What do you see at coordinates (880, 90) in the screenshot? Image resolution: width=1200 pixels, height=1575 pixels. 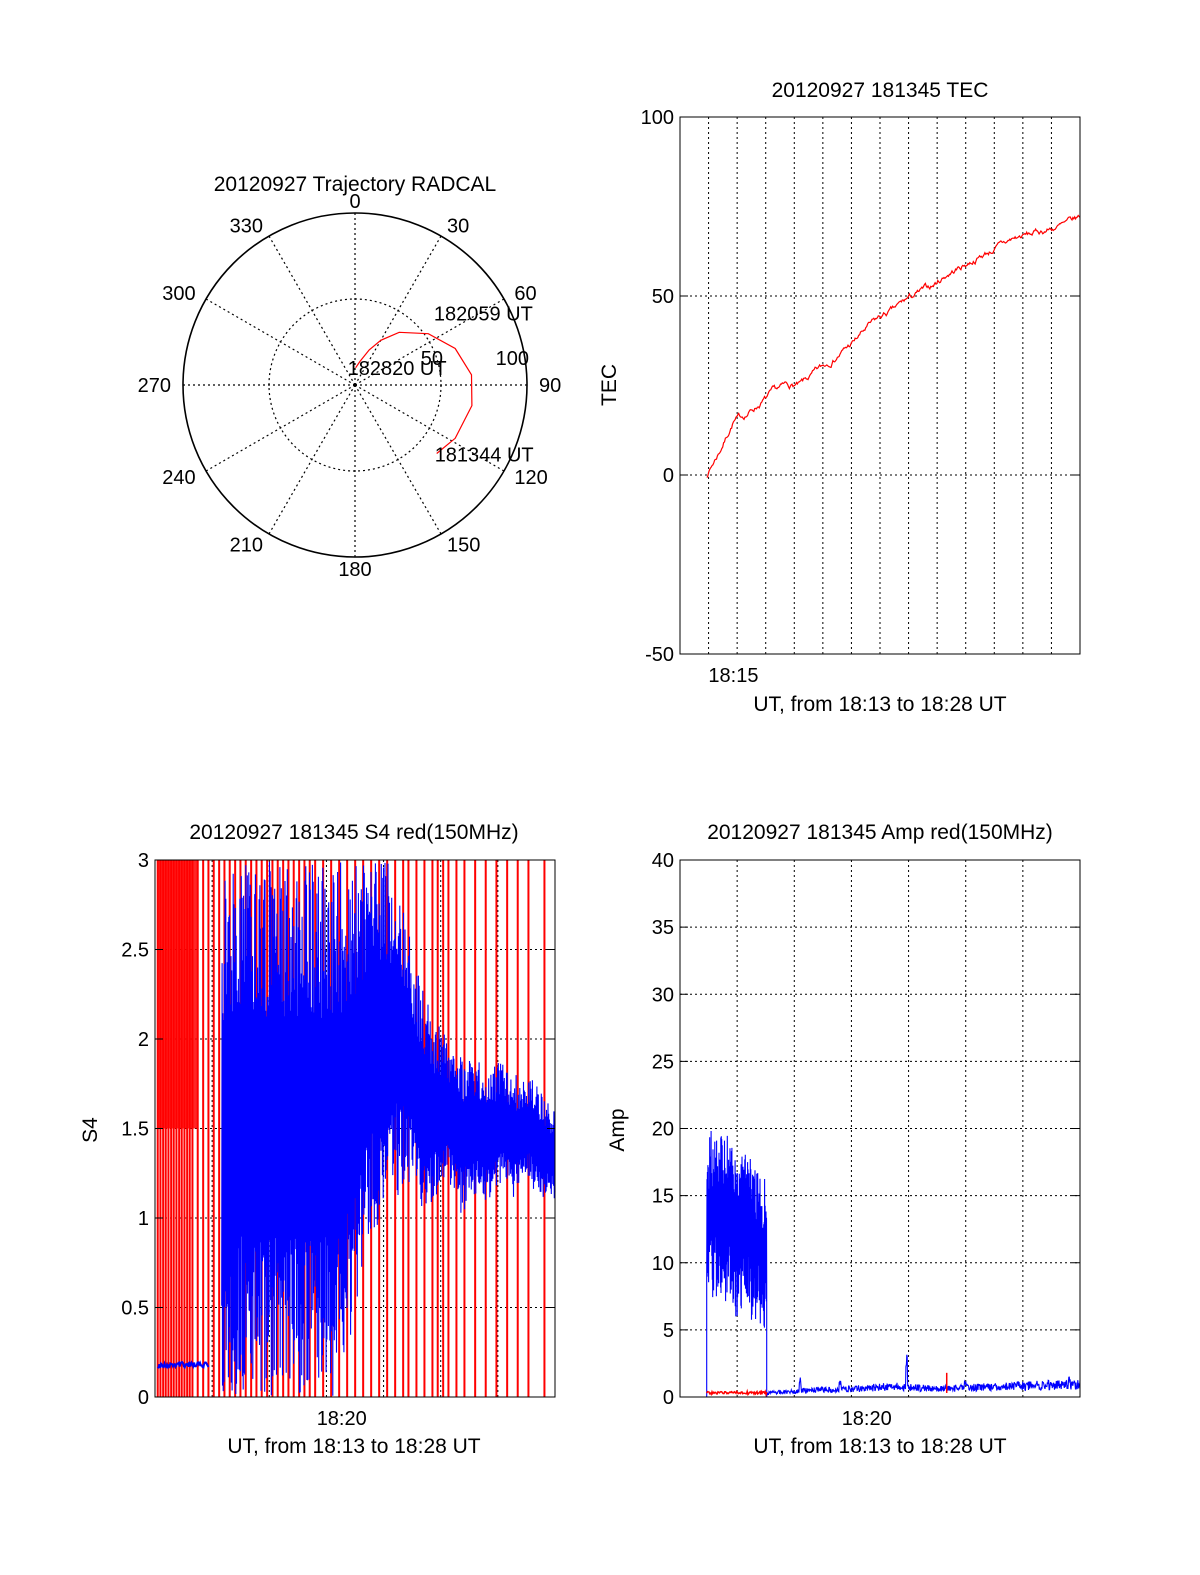 I see `tec-title: 20120927 181345 TEC` at bounding box center [880, 90].